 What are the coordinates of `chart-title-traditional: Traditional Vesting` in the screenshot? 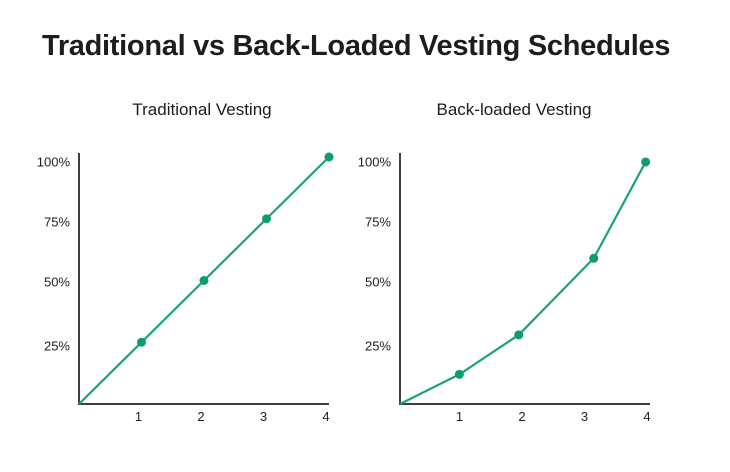 It's located at (202, 109).